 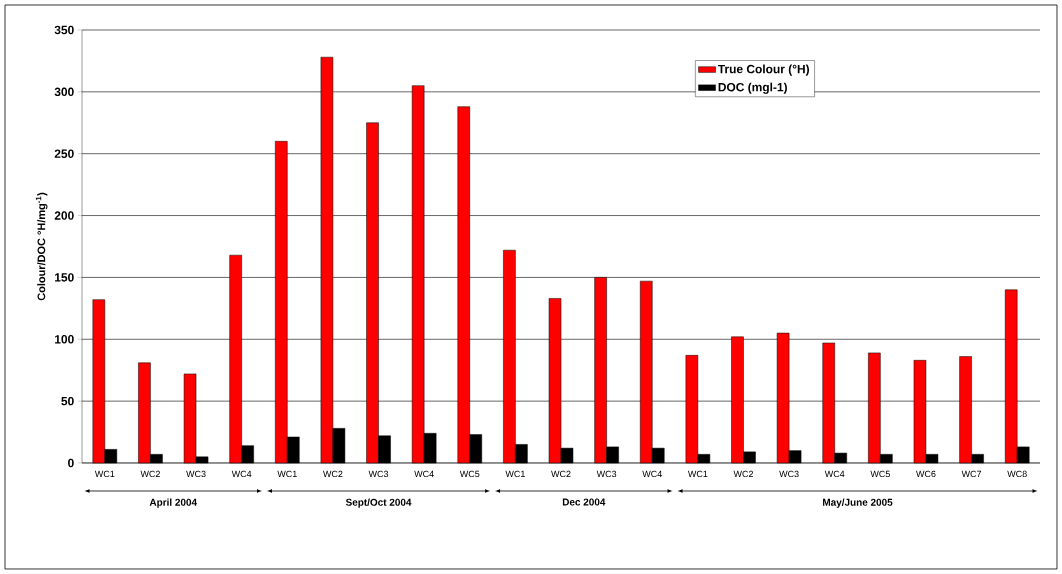 What do you see at coordinates (64, 277) in the screenshot?
I see `y-tick-label: 150` at bounding box center [64, 277].